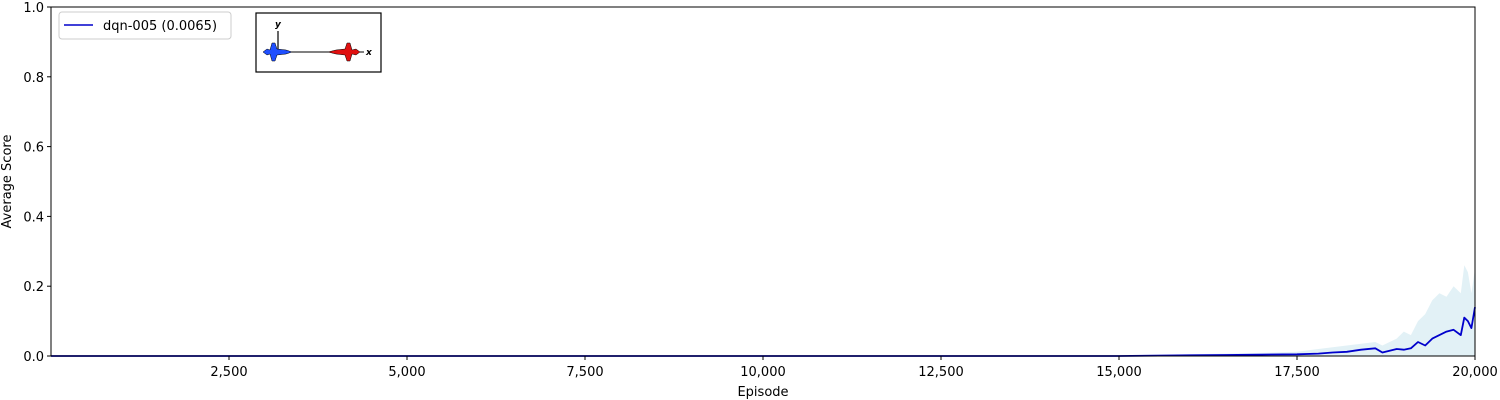 This screenshot has height=400, width=1500. I want to click on legend-box, so click(145, 25).